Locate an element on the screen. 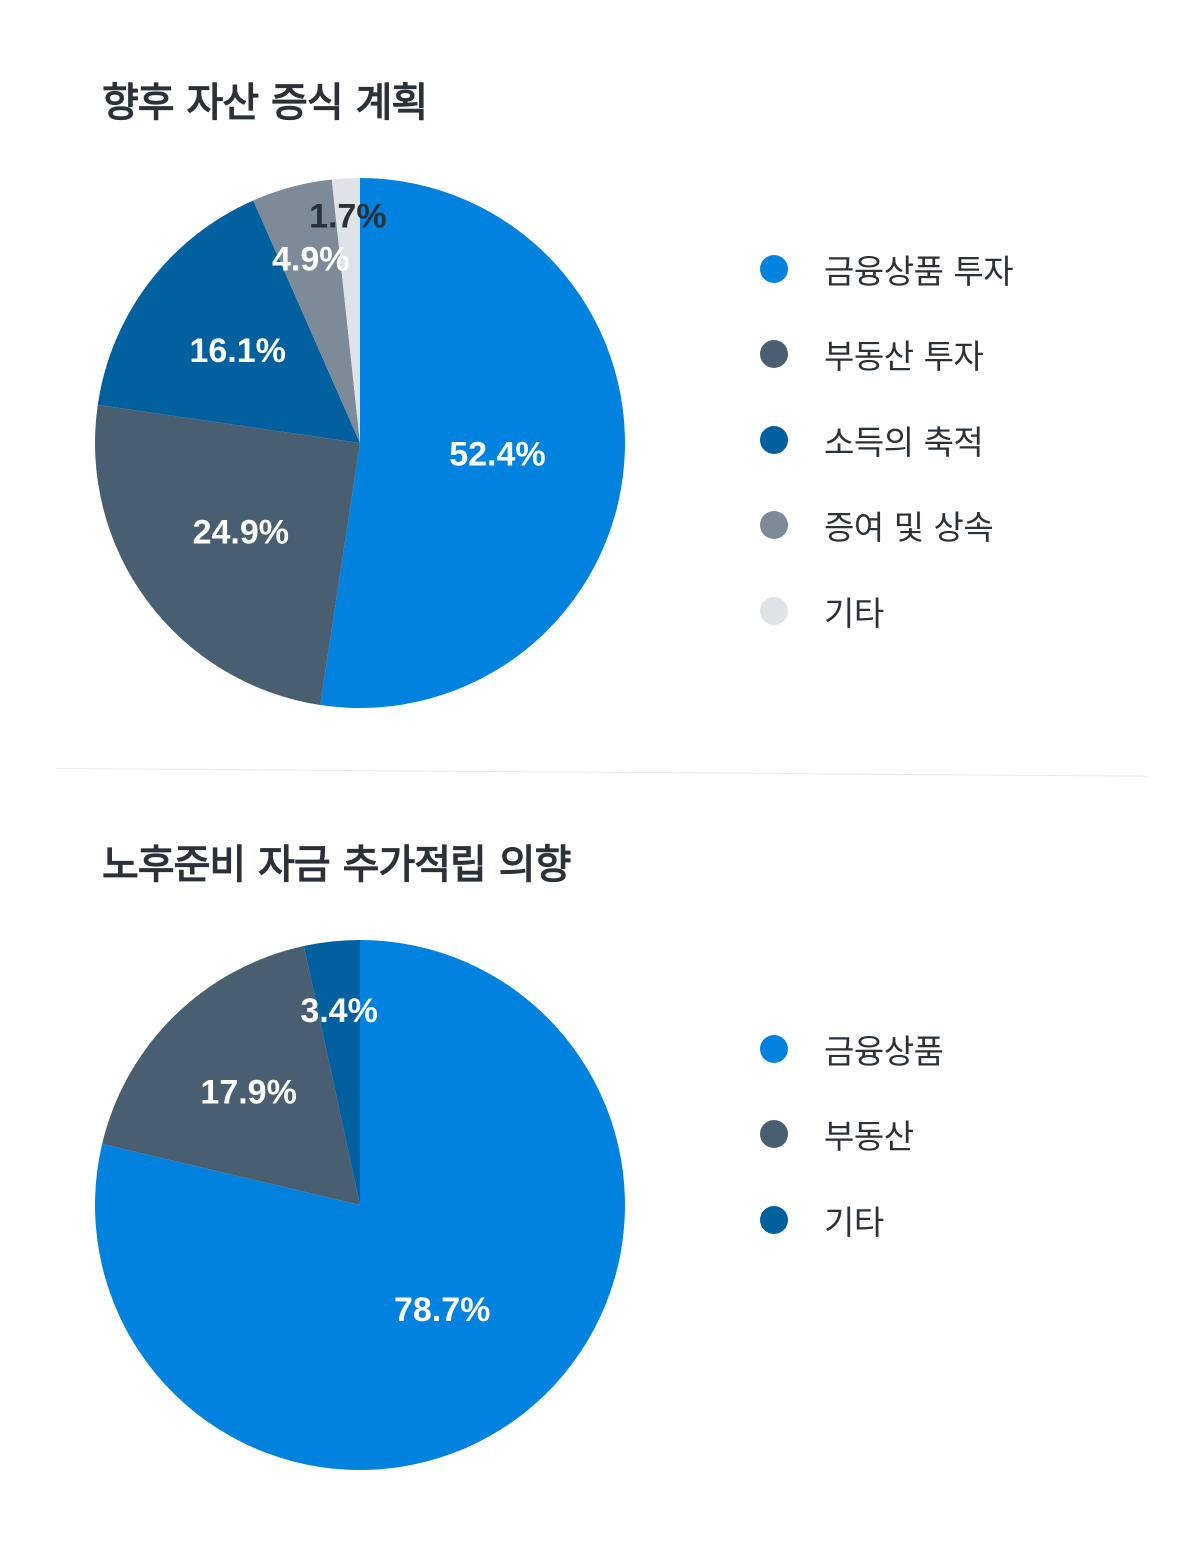 The width and height of the screenshot is (1200, 1542). legend-item: 소득의 축적 is located at coordinates (886, 440).